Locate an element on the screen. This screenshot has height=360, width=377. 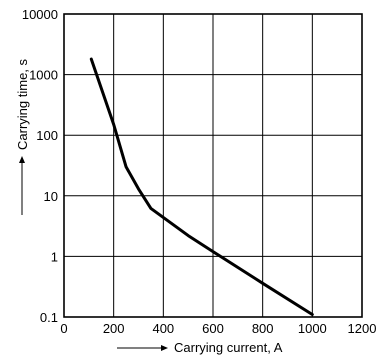
y-axis-arrow-head is located at coordinates (22, 159).